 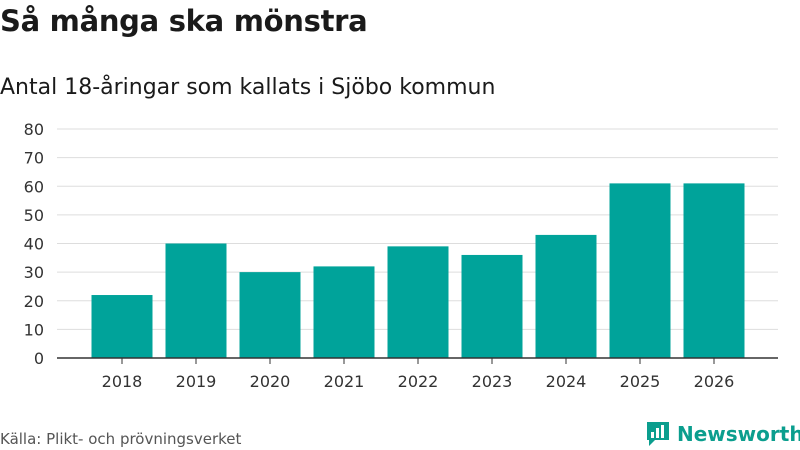 I want to click on x-tick-label: 2022, so click(x=418, y=381).